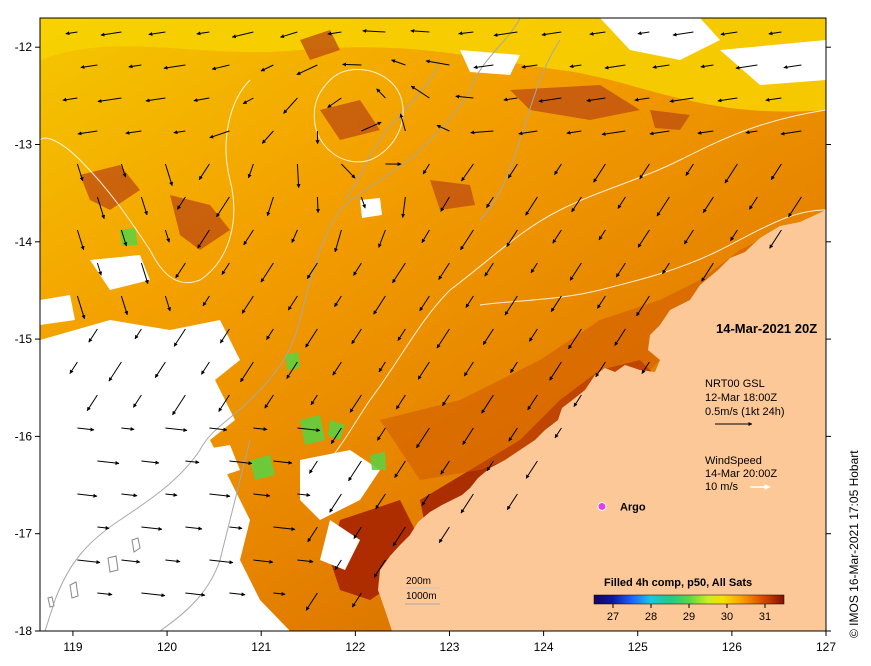 This screenshot has height=666, width=871. What do you see at coordinates (253, 354) in the screenshot?
I see `cool-patches` at bounding box center [253, 354].